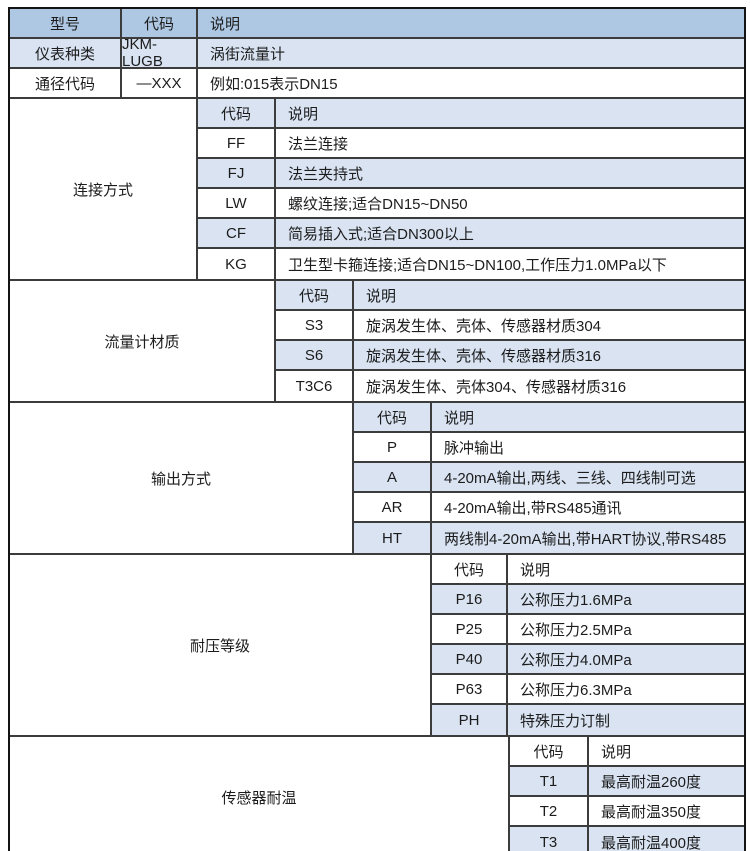 This screenshot has height=851, width=750. I want to click on row-label: 仪表种类, so click(66, 53).